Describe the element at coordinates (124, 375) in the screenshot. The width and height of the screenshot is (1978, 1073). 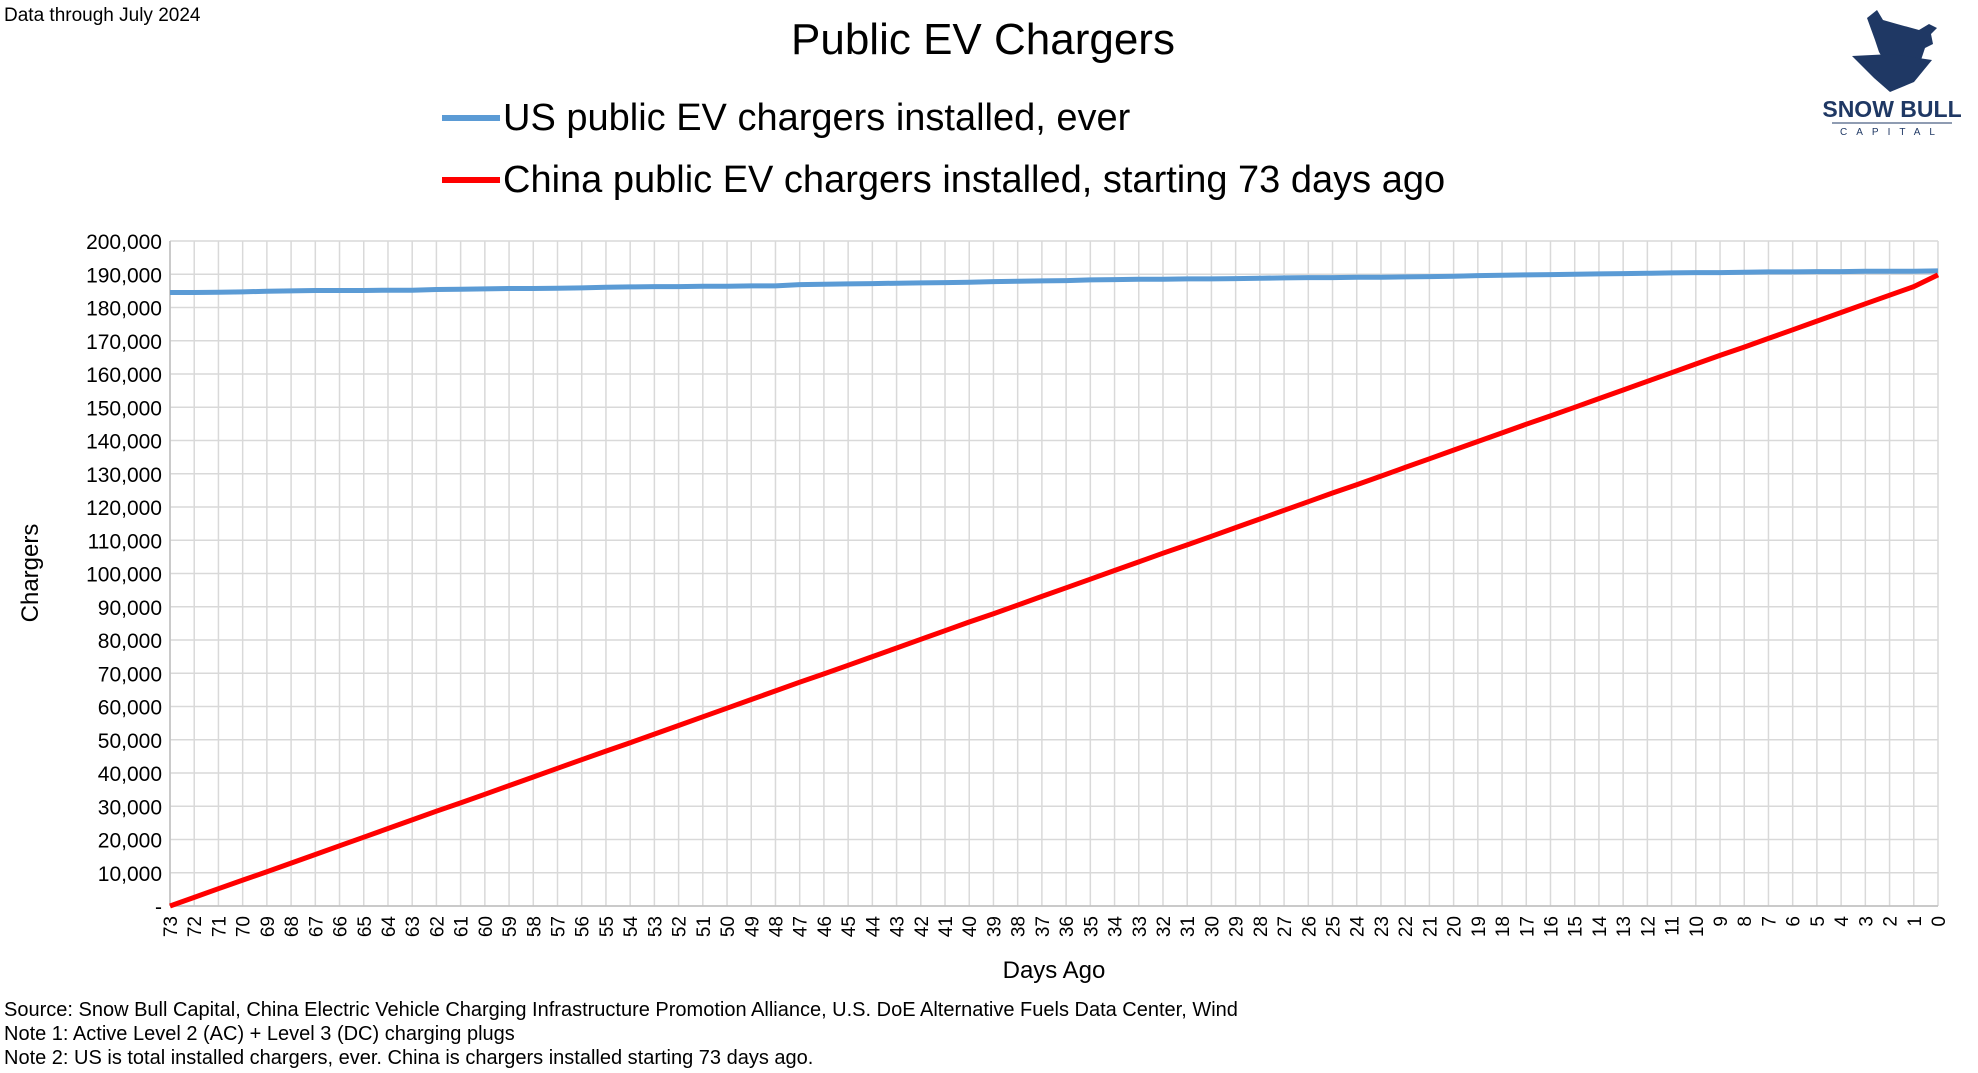
I see `y-tick-label: 160,000` at that location.